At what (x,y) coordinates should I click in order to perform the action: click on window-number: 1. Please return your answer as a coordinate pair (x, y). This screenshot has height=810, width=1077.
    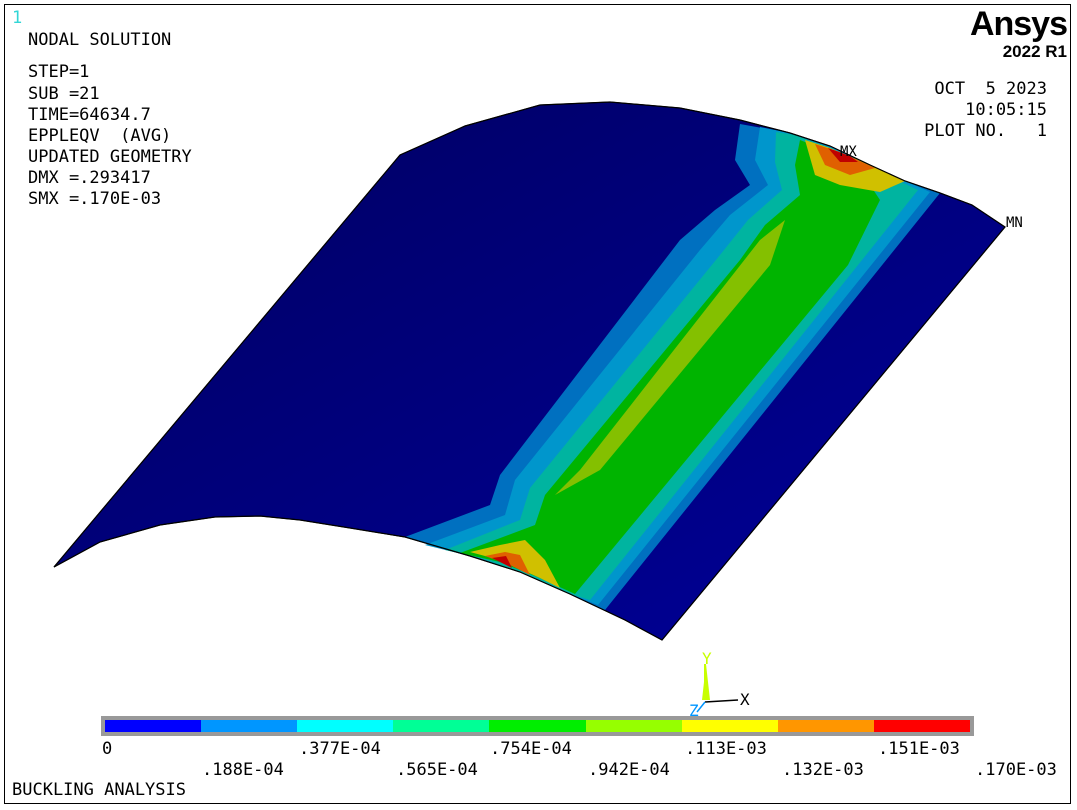
    Looking at the image, I should click on (17, 18).